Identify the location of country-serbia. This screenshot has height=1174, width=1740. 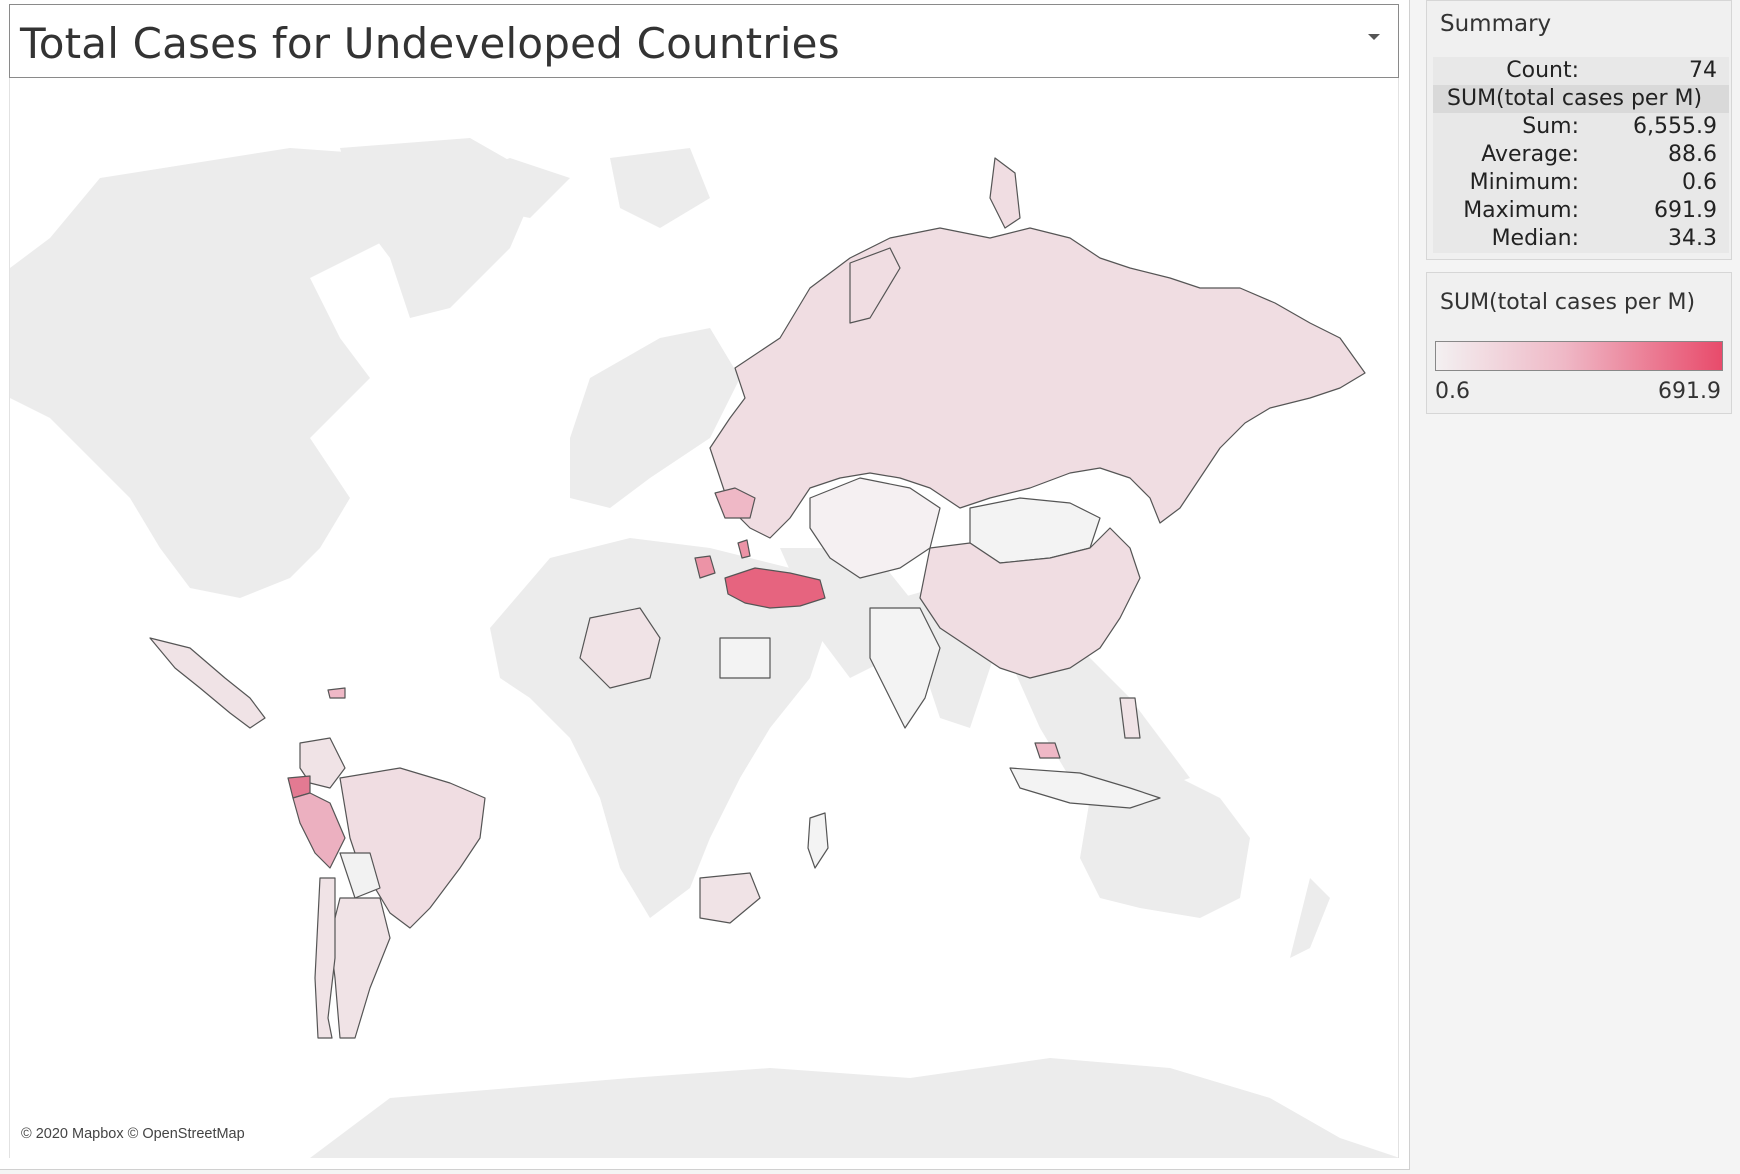
(705, 567).